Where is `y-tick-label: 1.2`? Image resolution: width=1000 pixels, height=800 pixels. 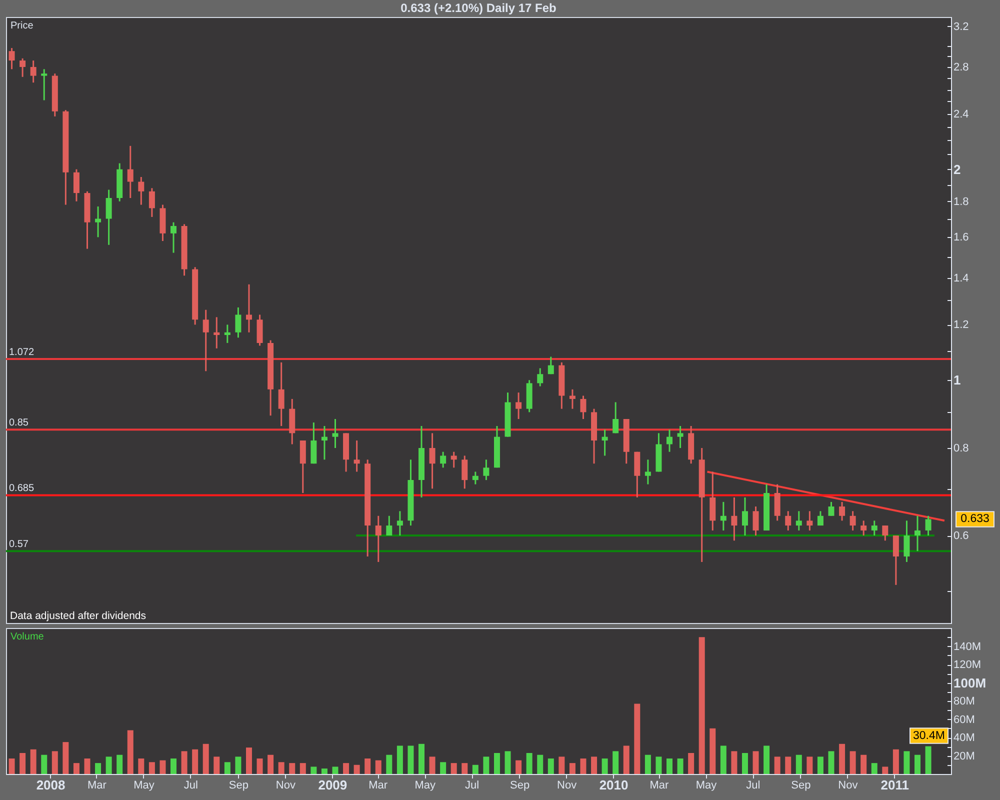 y-tick-label: 1.2 is located at coordinates (961, 325).